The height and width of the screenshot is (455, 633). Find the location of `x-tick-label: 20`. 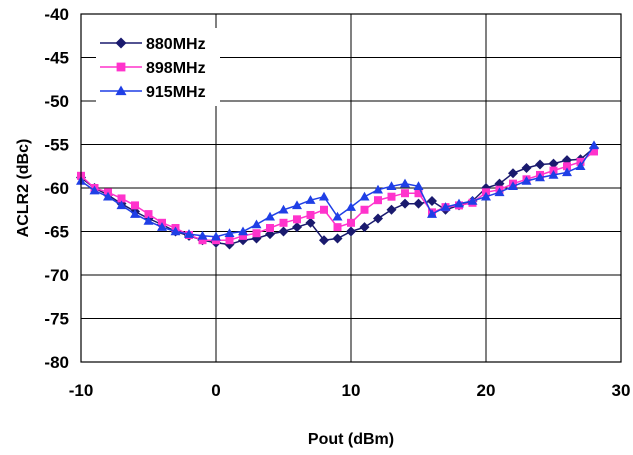

x-tick-label: 20 is located at coordinates (486, 390).